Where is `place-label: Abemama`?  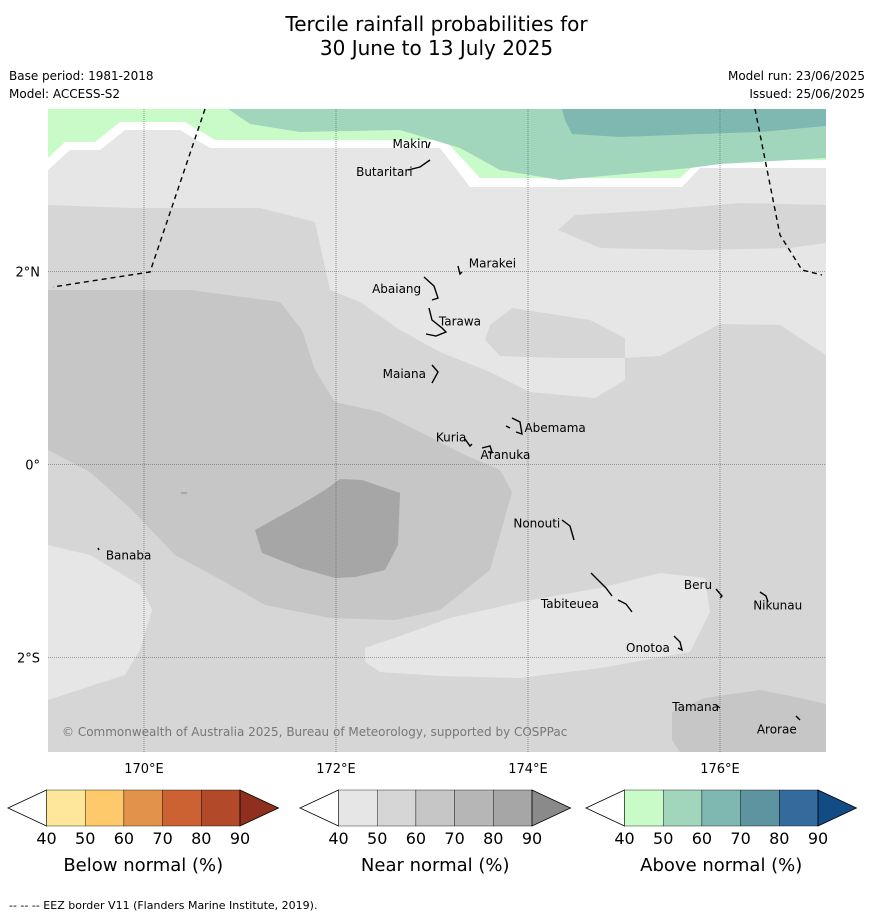
place-label: Abemama is located at coordinates (554, 428).